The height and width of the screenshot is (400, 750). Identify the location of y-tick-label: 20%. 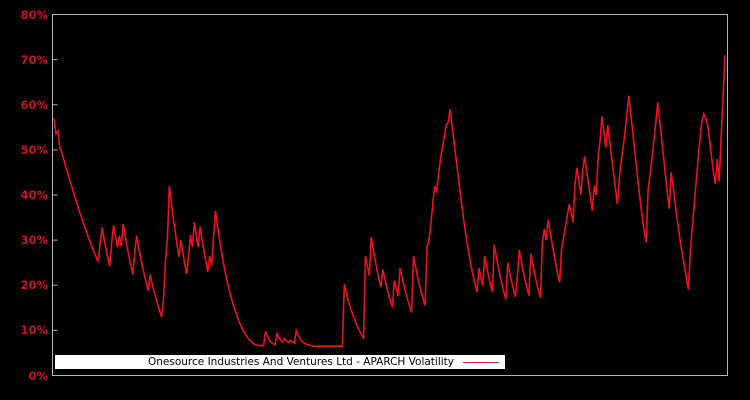
(34, 285).